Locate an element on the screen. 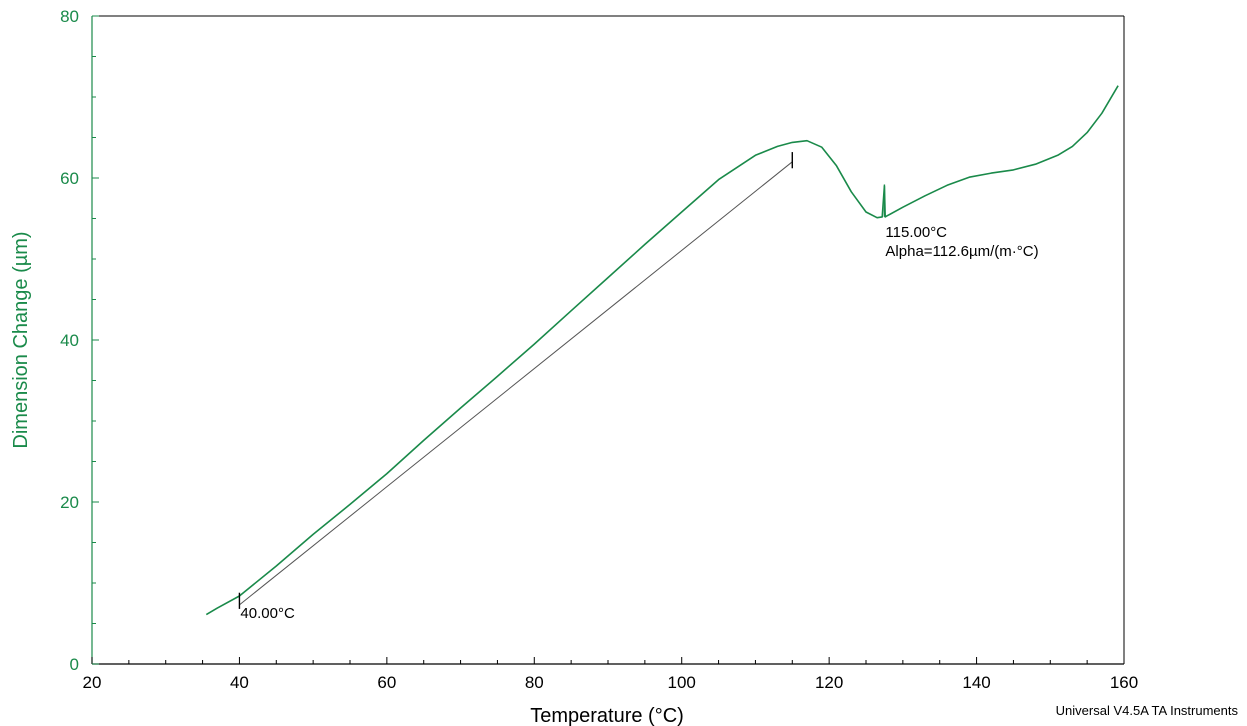  x-tick-label: 60 is located at coordinates (386, 682).